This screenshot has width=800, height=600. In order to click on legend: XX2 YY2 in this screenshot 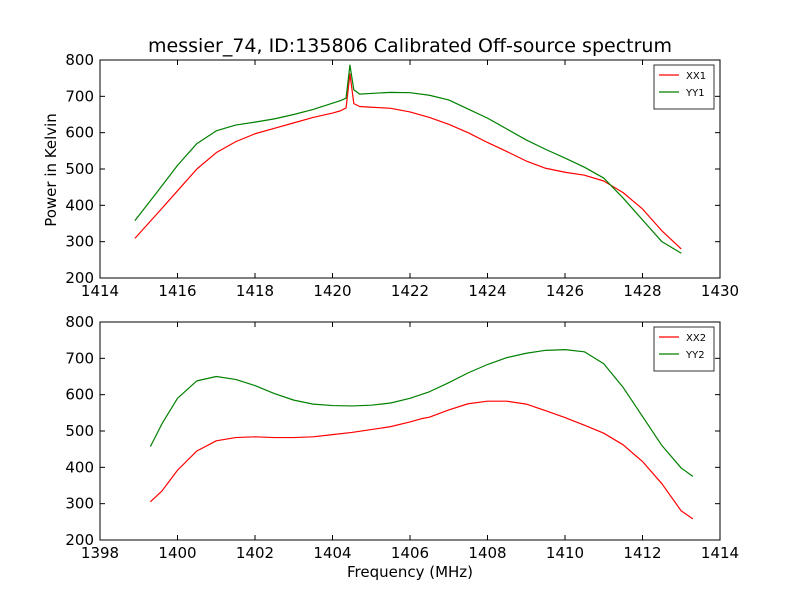, I will do `click(684, 349)`.